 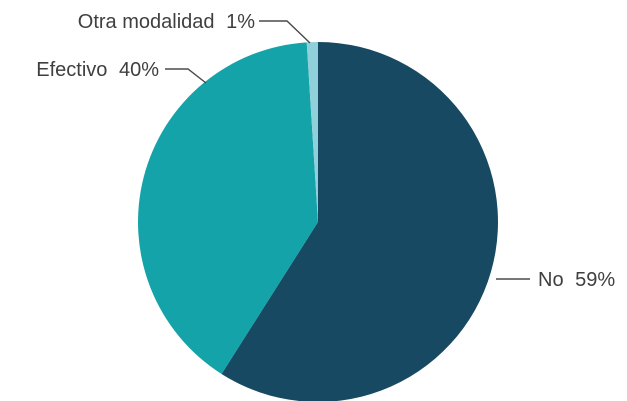 I want to click on label-group-no: No 59%, so click(x=555, y=280).